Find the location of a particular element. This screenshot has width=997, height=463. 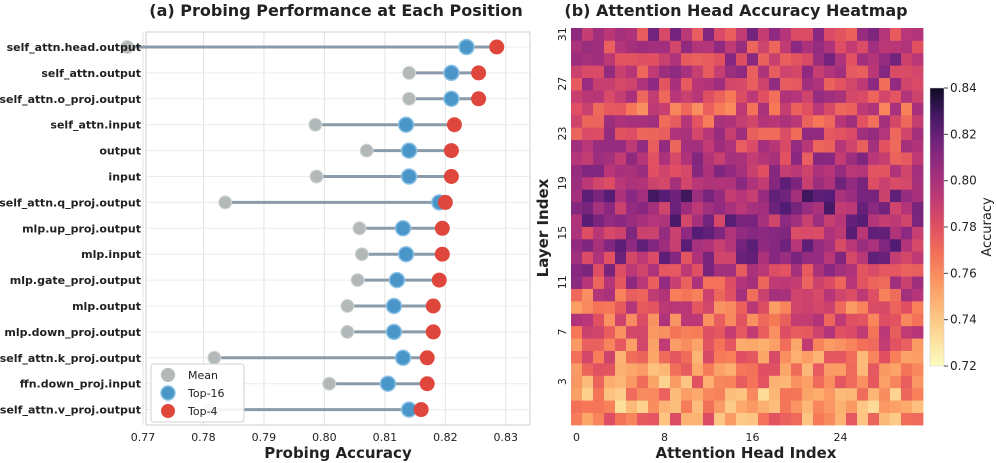

category-label: mlp.output is located at coordinates (106, 306).